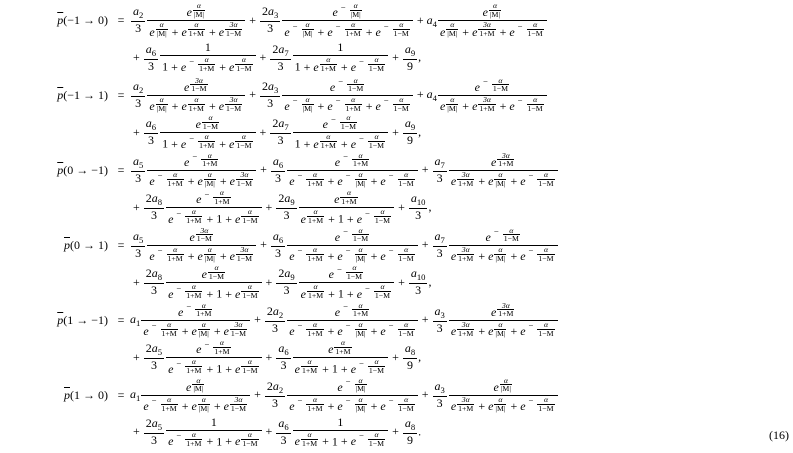 The height and width of the screenshot is (453, 793). What do you see at coordinates (346, 197) in the screenshot?
I see `power: e α 1+M` at bounding box center [346, 197].